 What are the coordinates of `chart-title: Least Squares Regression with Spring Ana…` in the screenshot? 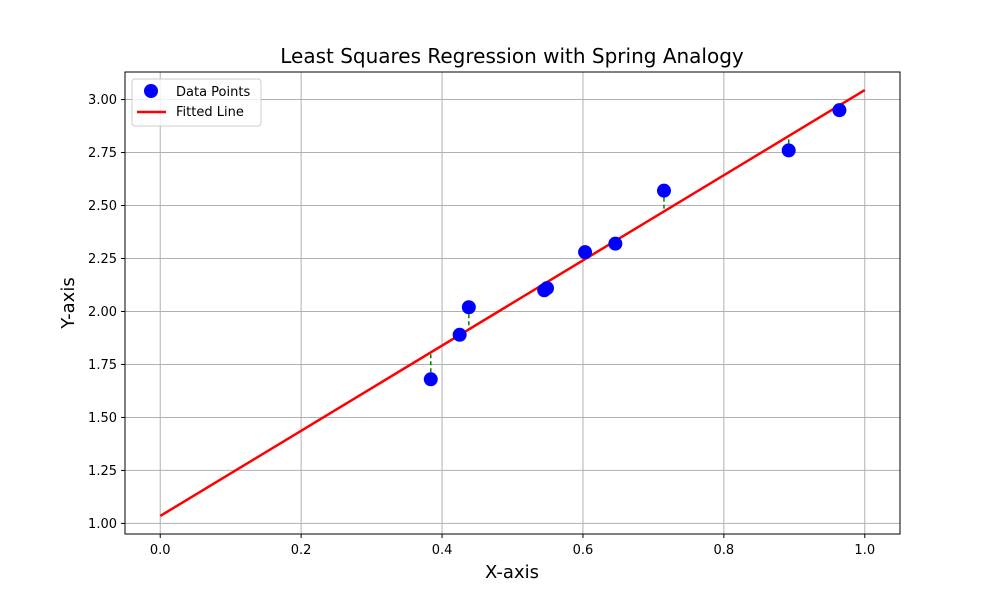 It's located at (512, 56).